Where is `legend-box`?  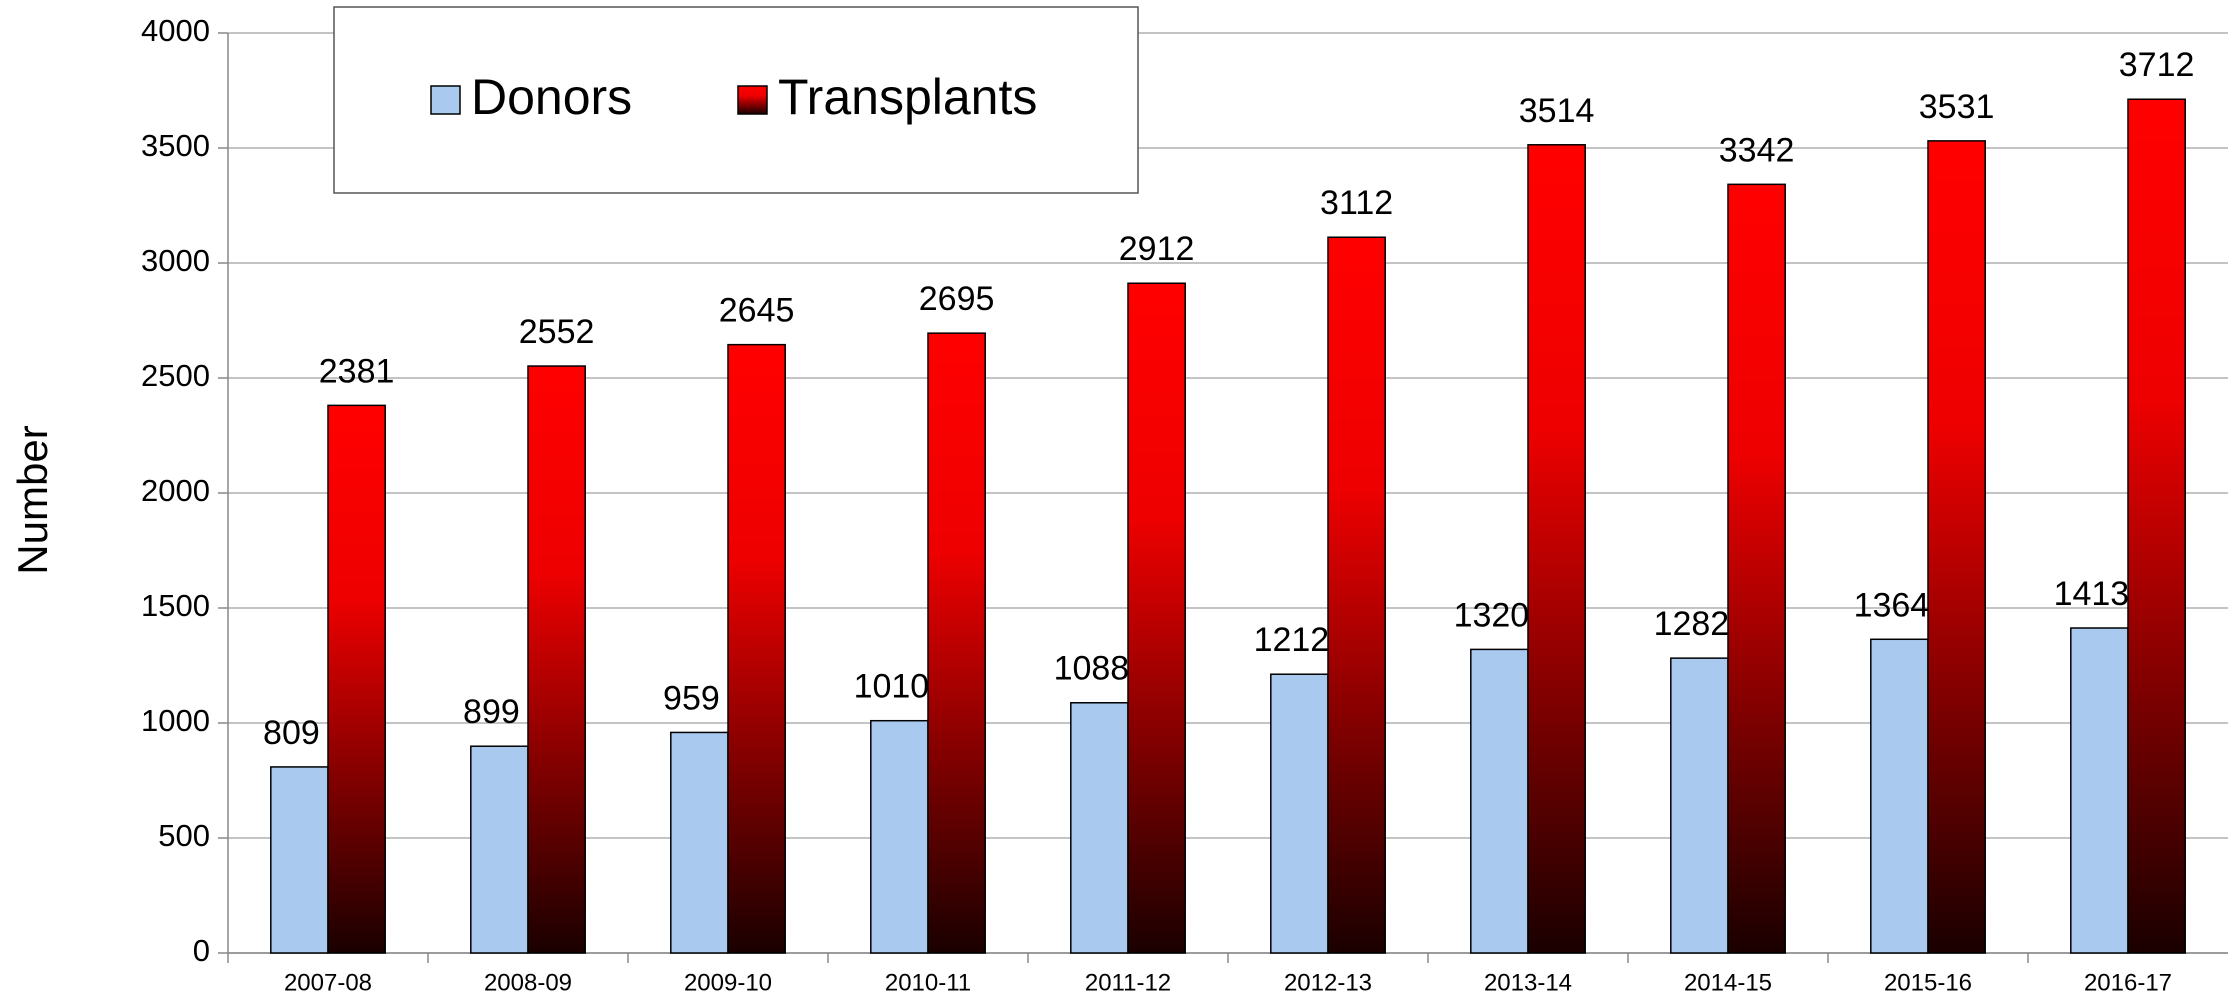 legend-box is located at coordinates (736, 100).